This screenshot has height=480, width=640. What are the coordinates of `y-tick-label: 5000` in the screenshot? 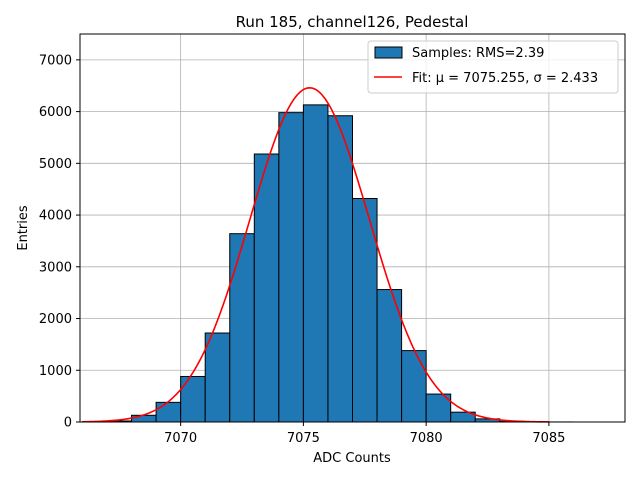 It's located at (55, 164).